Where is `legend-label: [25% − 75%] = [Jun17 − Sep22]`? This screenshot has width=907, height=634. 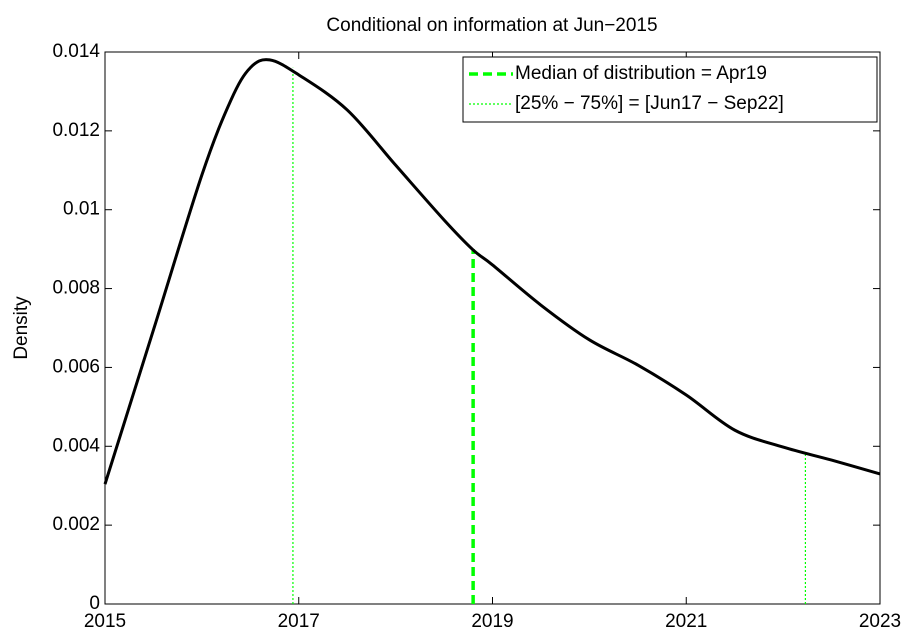 legend-label: [25% − 75%] = [Jun17 − Sep22] is located at coordinates (649, 103).